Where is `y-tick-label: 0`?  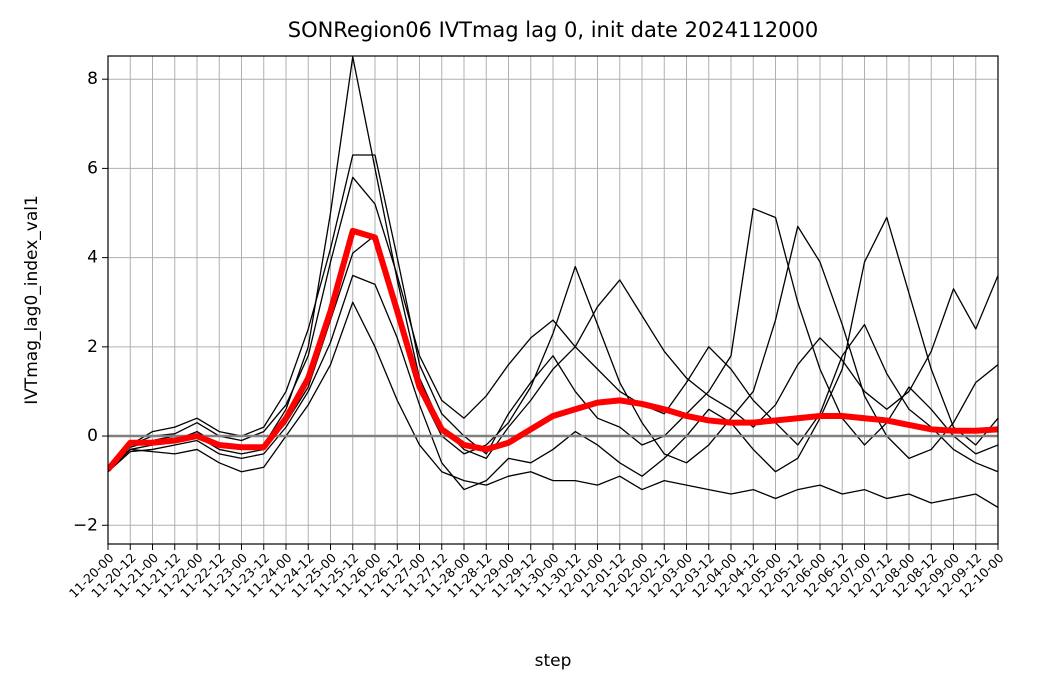 y-tick-label: 0 is located at coordinates (92, 436).